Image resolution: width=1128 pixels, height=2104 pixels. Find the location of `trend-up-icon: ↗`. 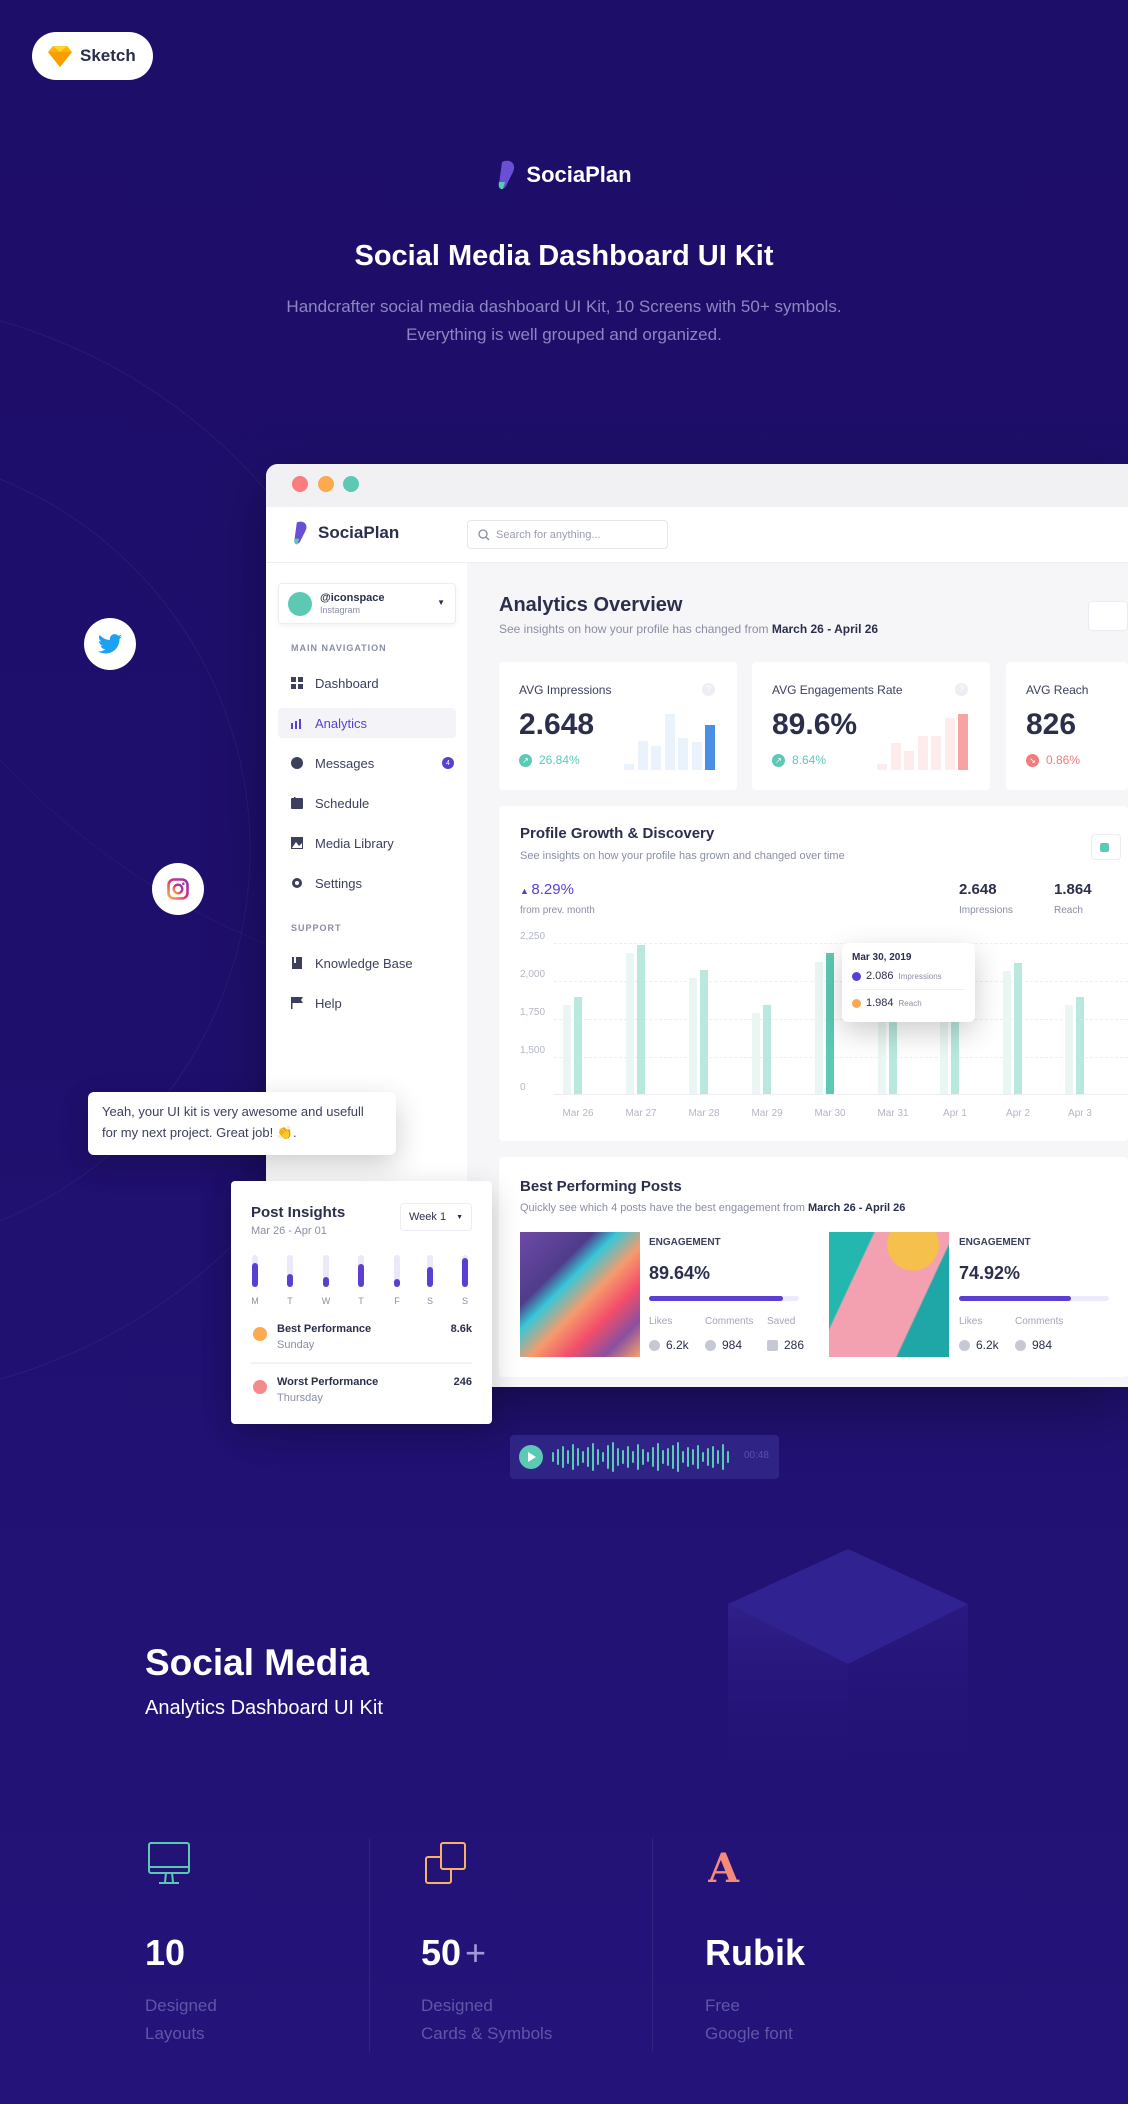

trend-up-icon: ↗ is located at coordinates (525, 760).